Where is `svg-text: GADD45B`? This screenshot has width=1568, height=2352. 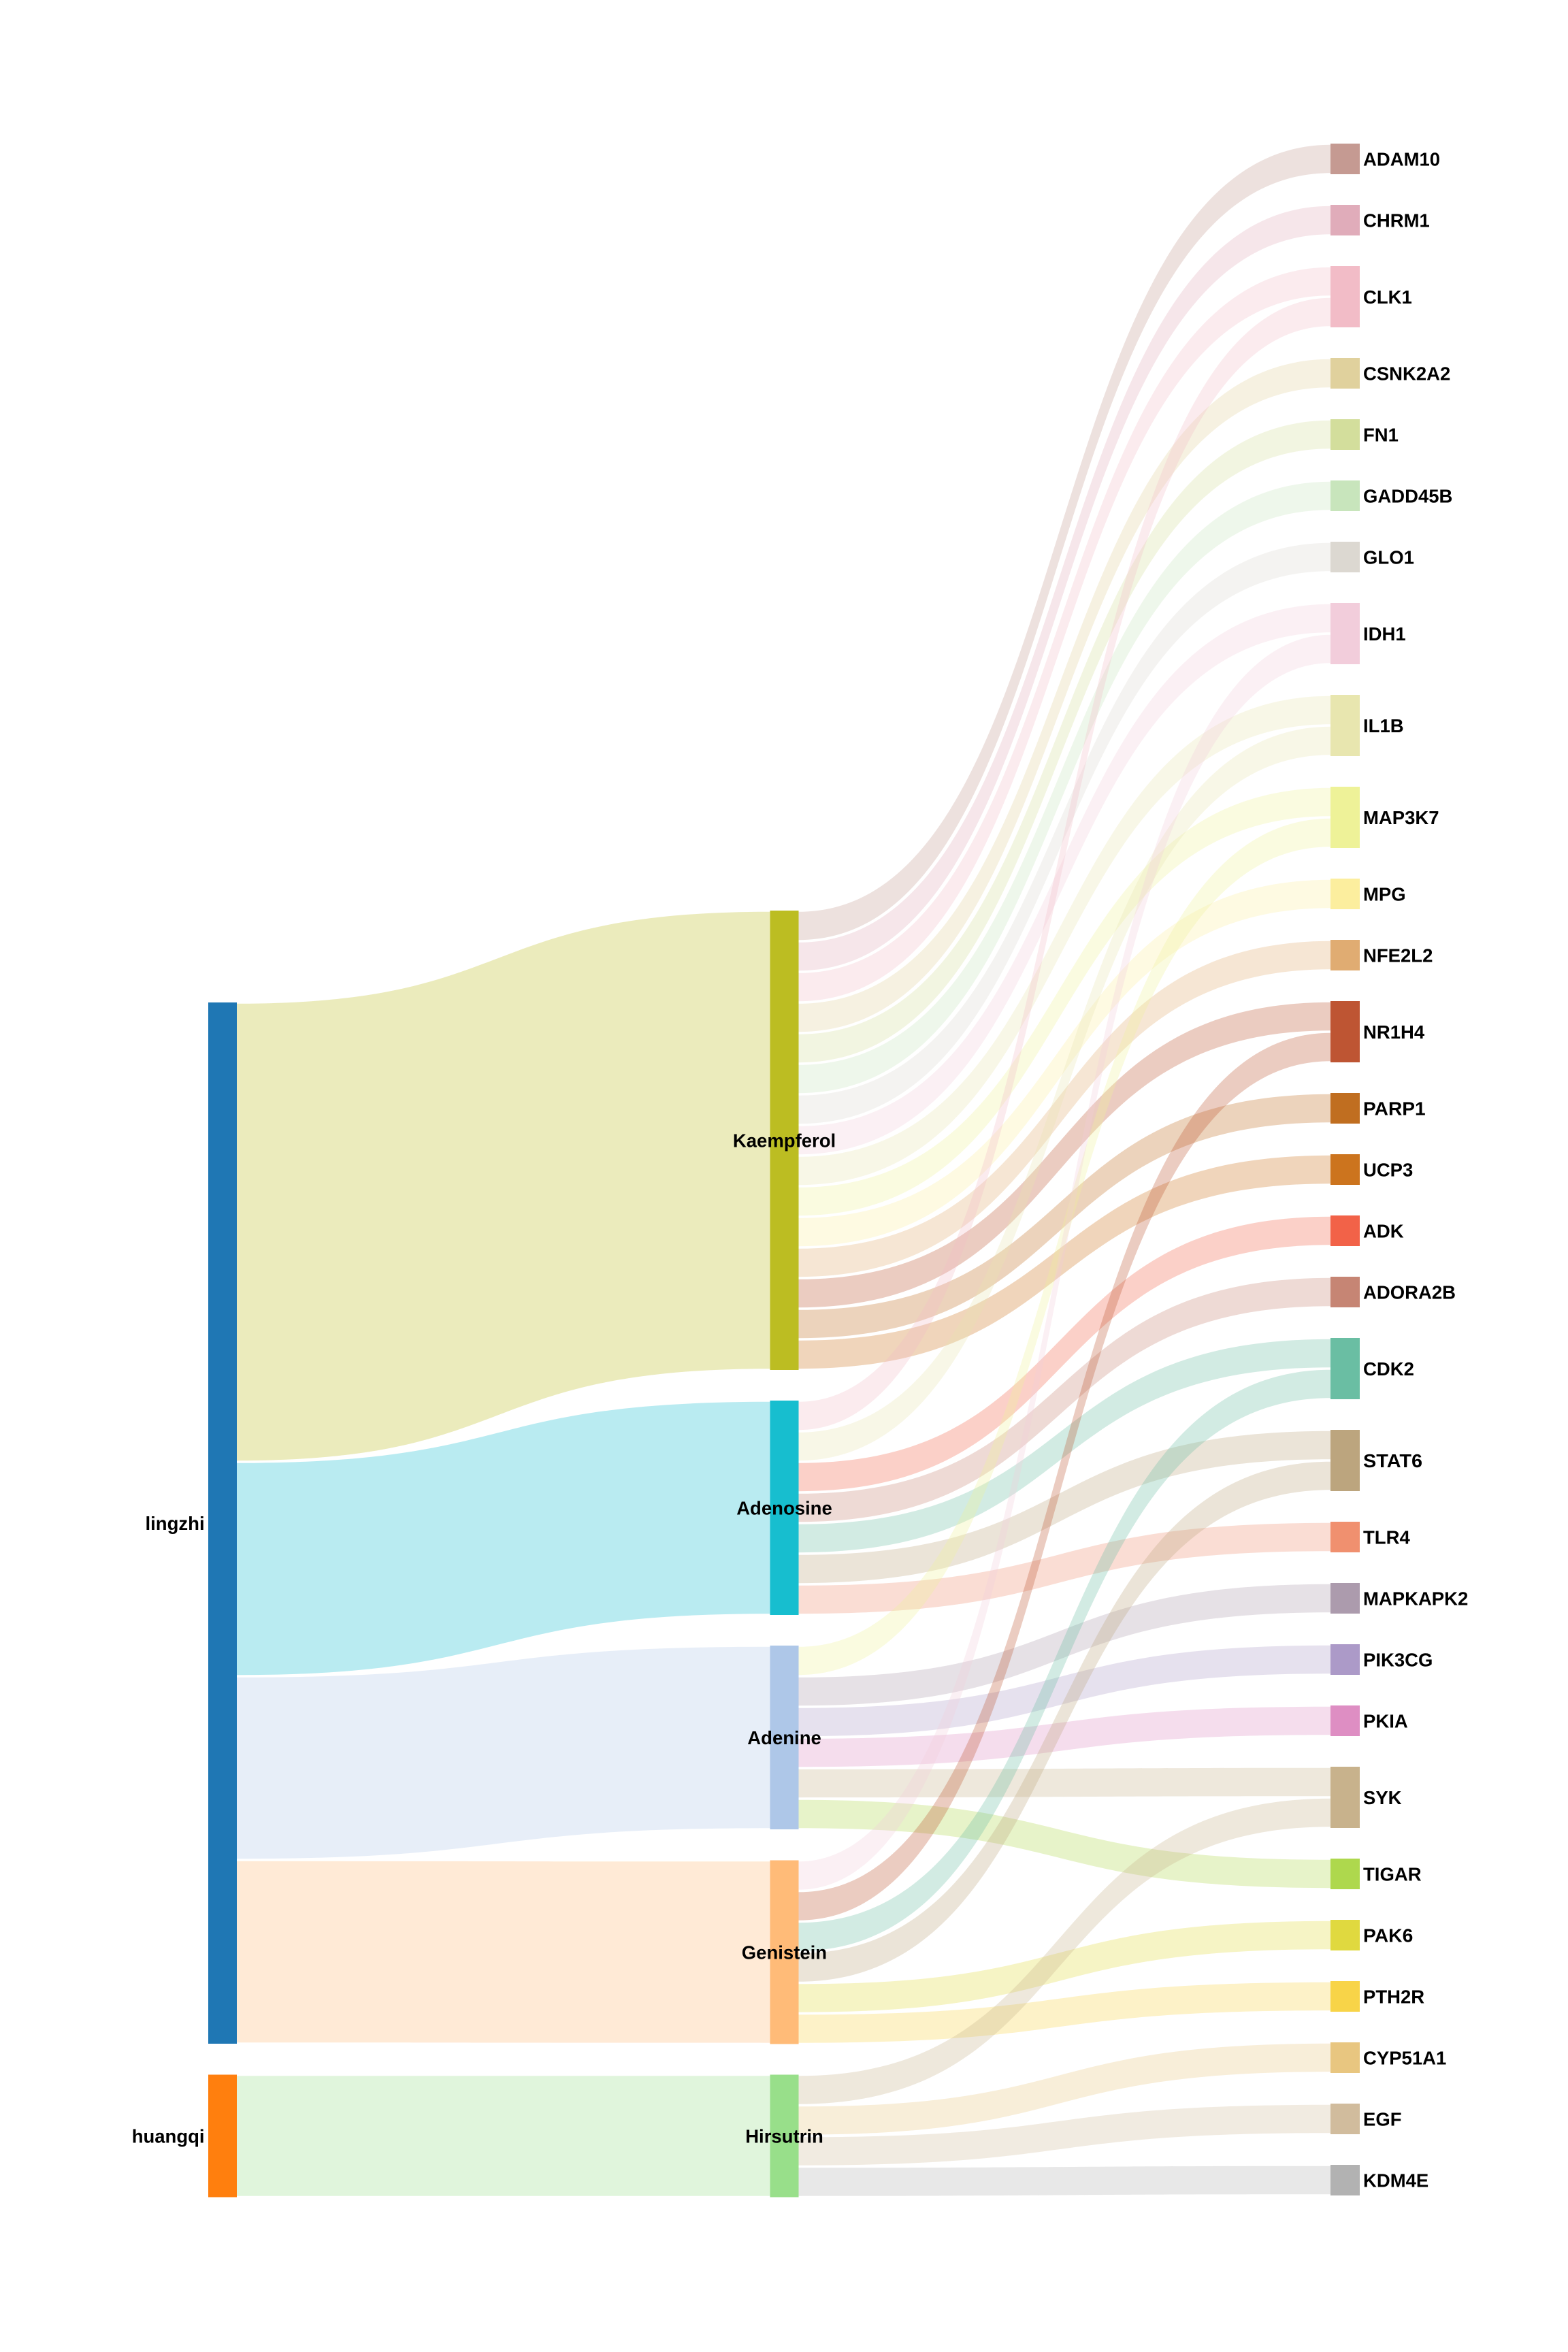 svg-text: GADD45B is located at coordinates (1407, 495).